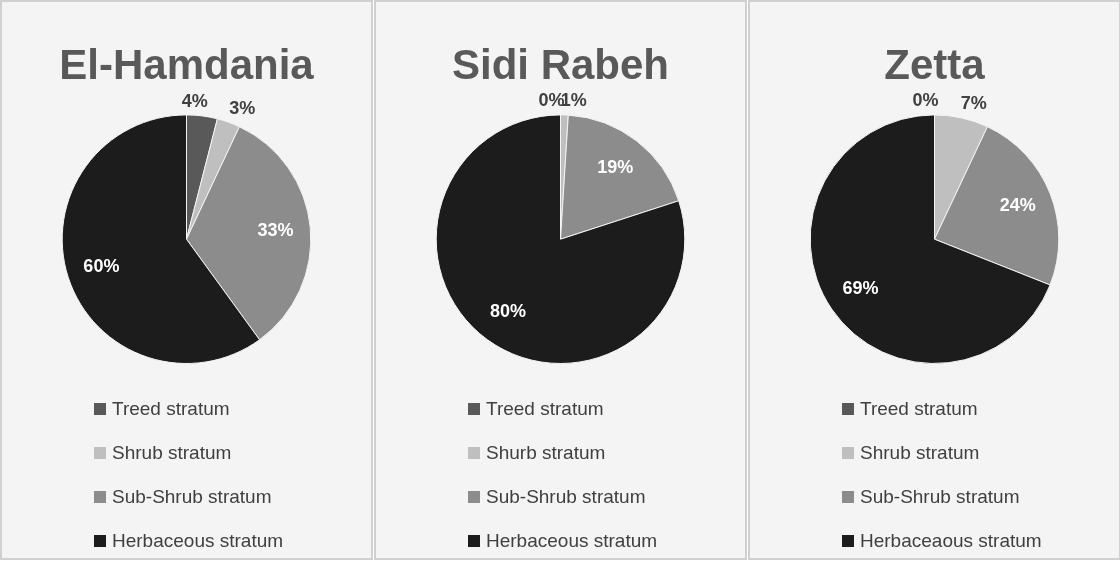 This screenshot has width=1120, height=562. I want to click on data-label: 33%, so click(275, 229).